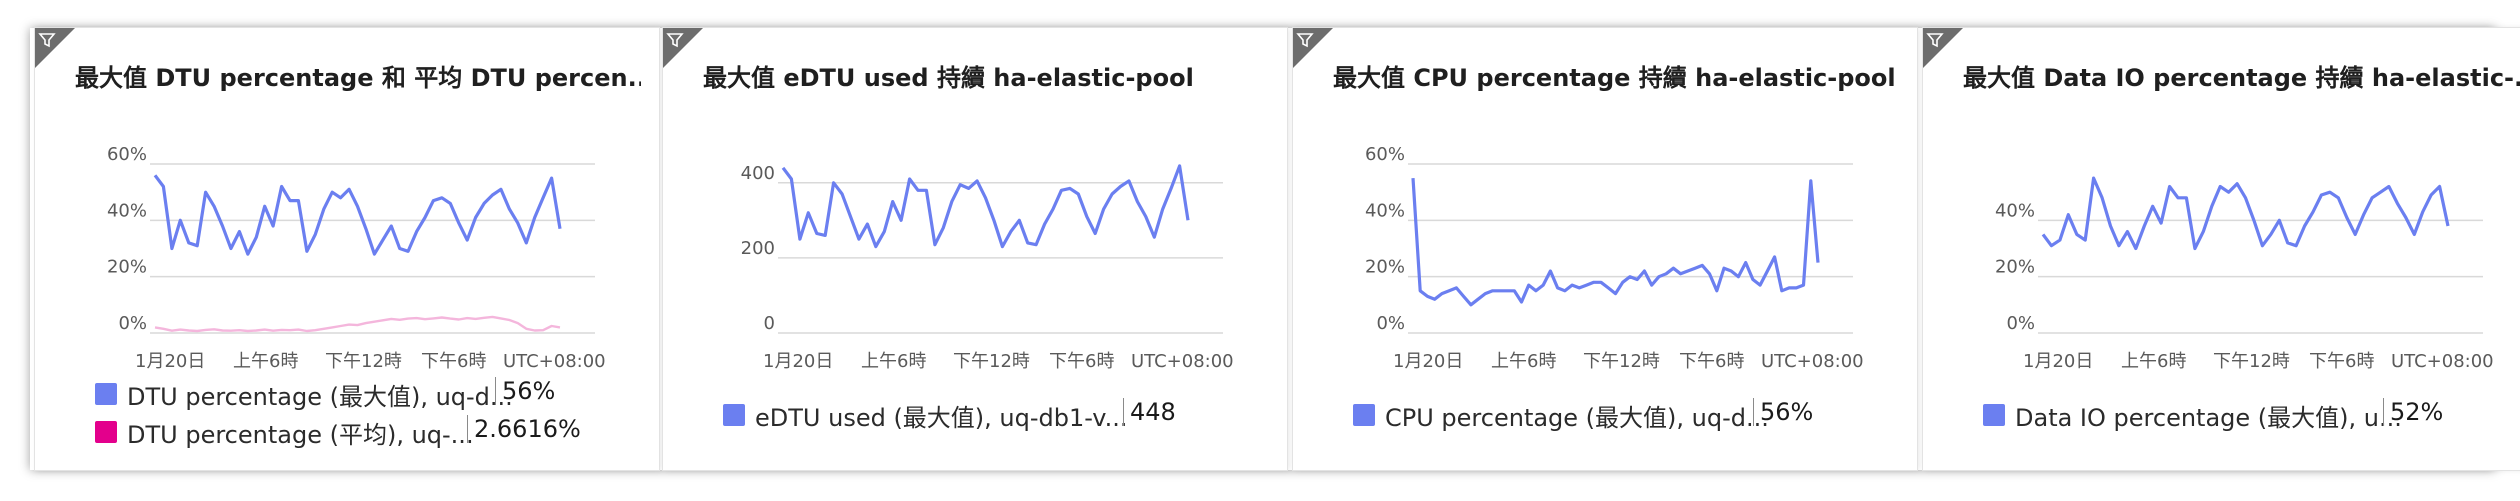  I want to click on legend-item: Data IO percentage (最大值), u... 52%, so click(2243, 415).